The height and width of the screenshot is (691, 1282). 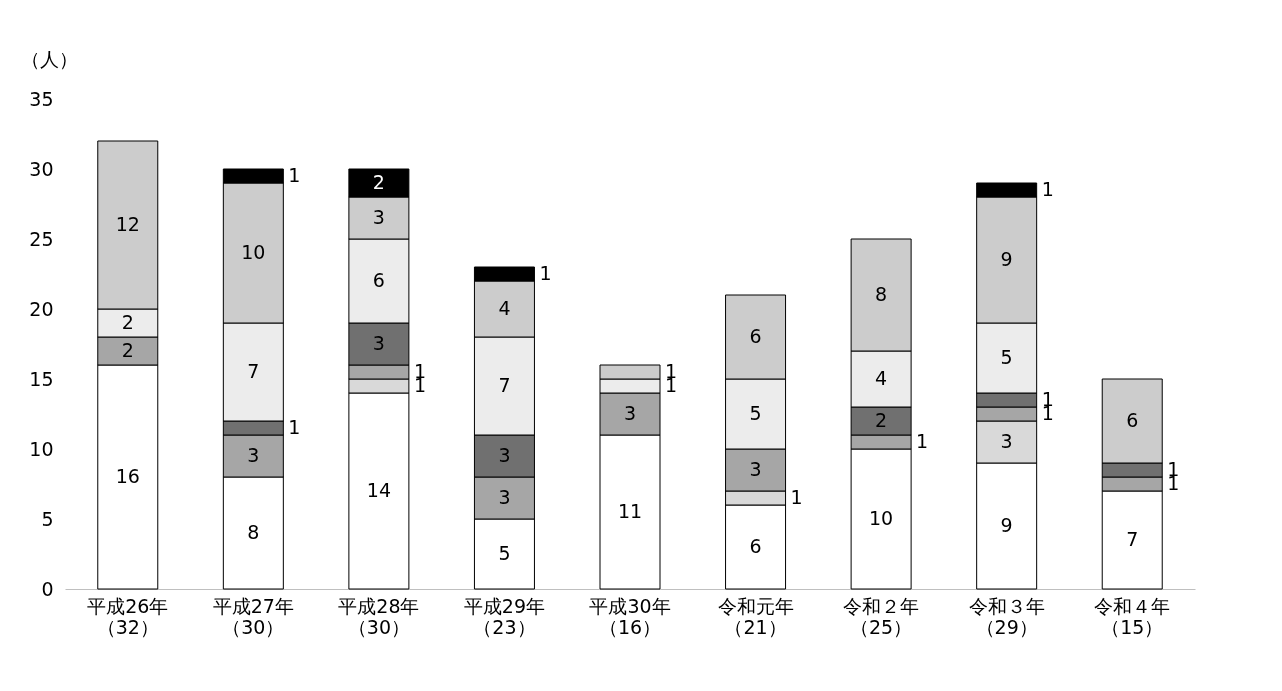 What do you see at coordinates (41, 168) in the screenshot?
I see `y-tick-label: 30` at bounding box center [41, 168].